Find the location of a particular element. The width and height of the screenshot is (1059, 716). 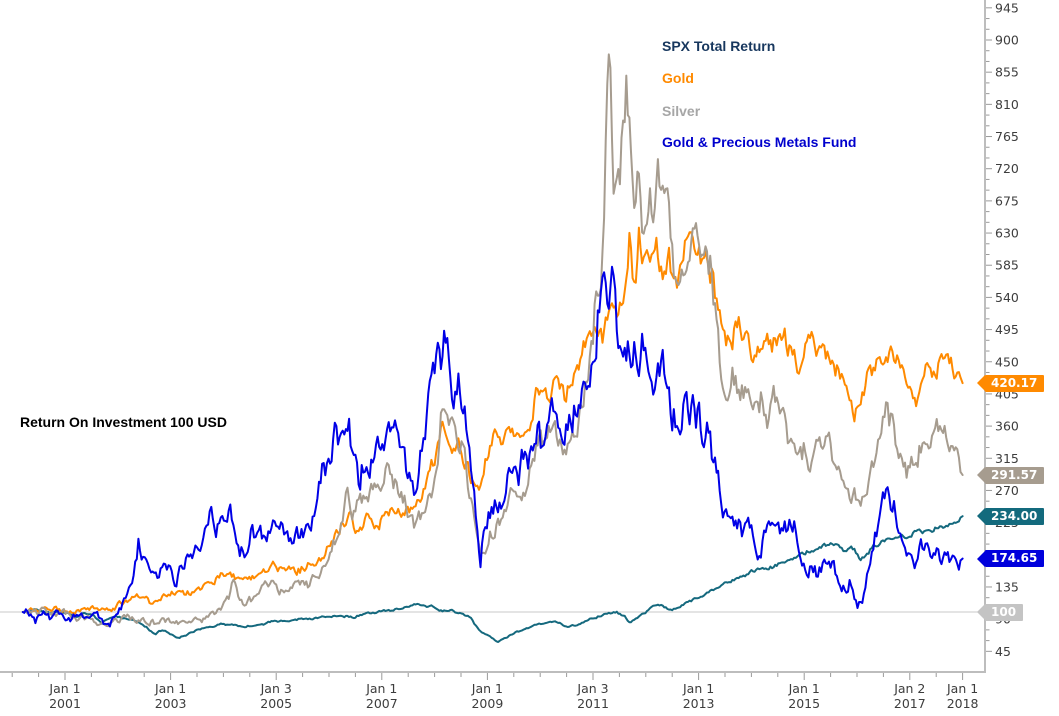

y-axis-tick-label: 765 is located at coordinates (1007, 136).